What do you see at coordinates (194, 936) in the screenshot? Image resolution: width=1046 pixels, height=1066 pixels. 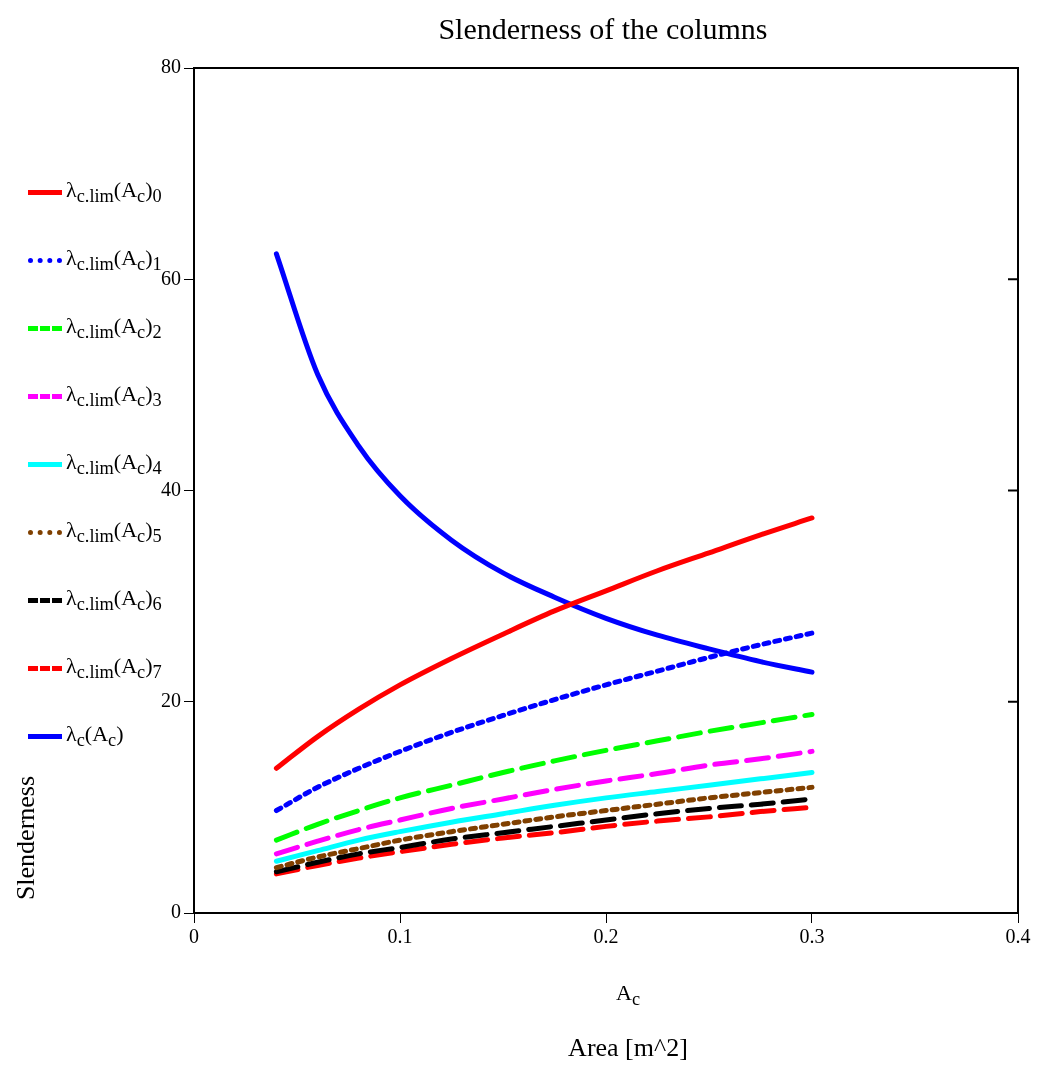 I see `x-tick-label: 0` at bounding box center [194, 936].